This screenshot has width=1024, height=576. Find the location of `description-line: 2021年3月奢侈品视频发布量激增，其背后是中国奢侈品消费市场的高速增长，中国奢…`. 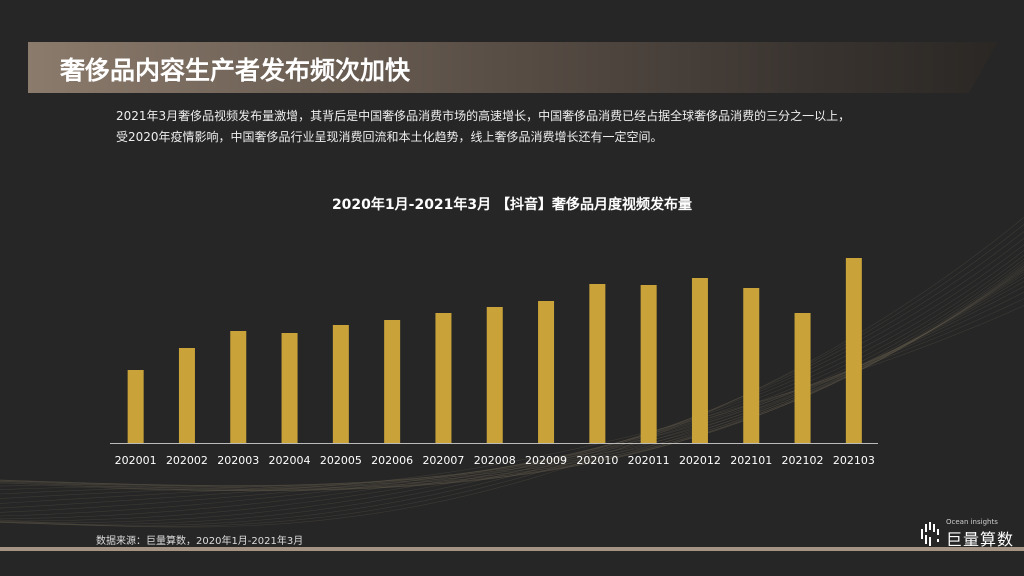

description-line: 2021年3月奢侈品视频发布量激增，其背后是中国奢侈品消费市场的高速增长，中国奢… is located at coordinates (483, 116).